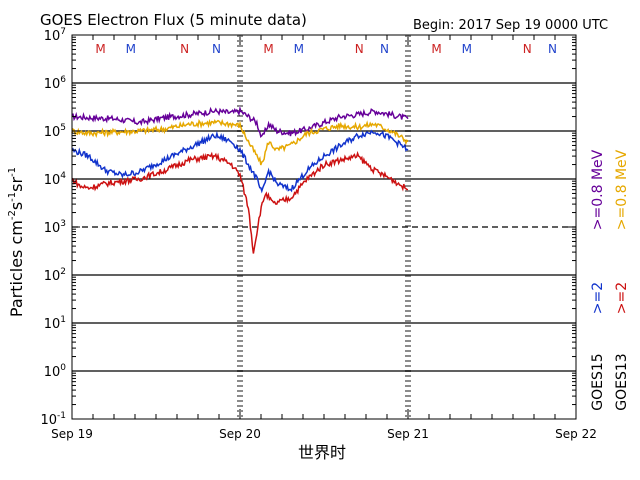  Describe the element at coordinates (55, 131) in the screenshot. I see `y-tick-label: 10⁵` at that location.